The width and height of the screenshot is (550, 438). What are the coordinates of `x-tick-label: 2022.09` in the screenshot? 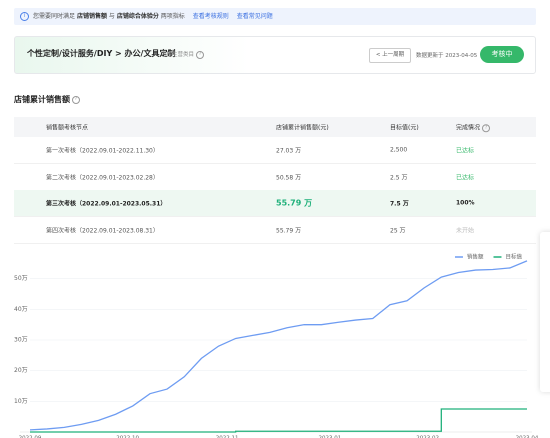 It's located at (30, 437).